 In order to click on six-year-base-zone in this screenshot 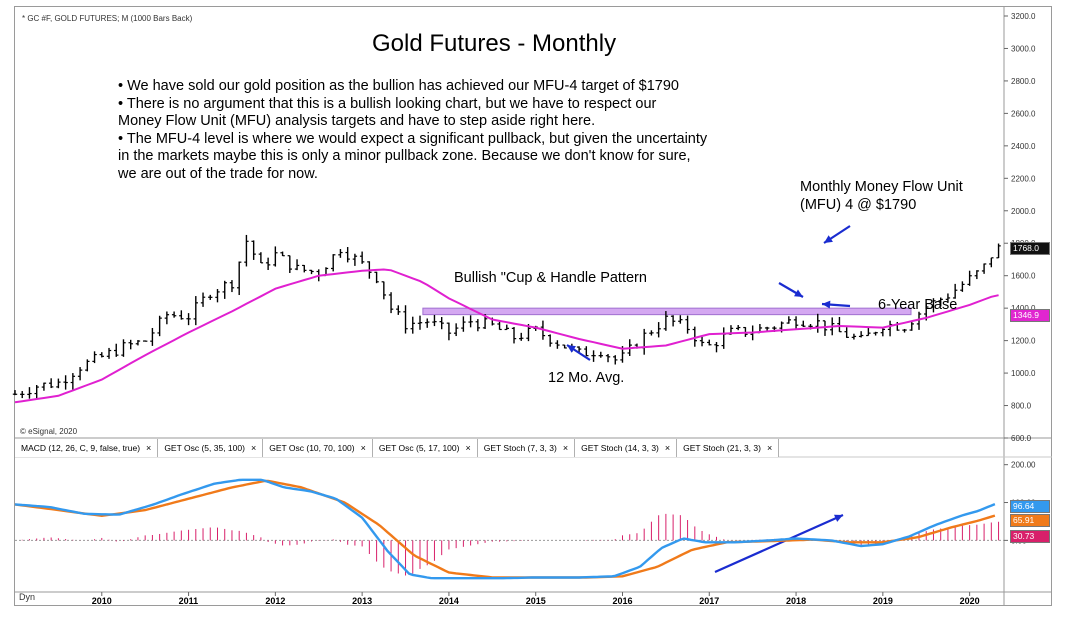, I will do `click(667, 311)`.